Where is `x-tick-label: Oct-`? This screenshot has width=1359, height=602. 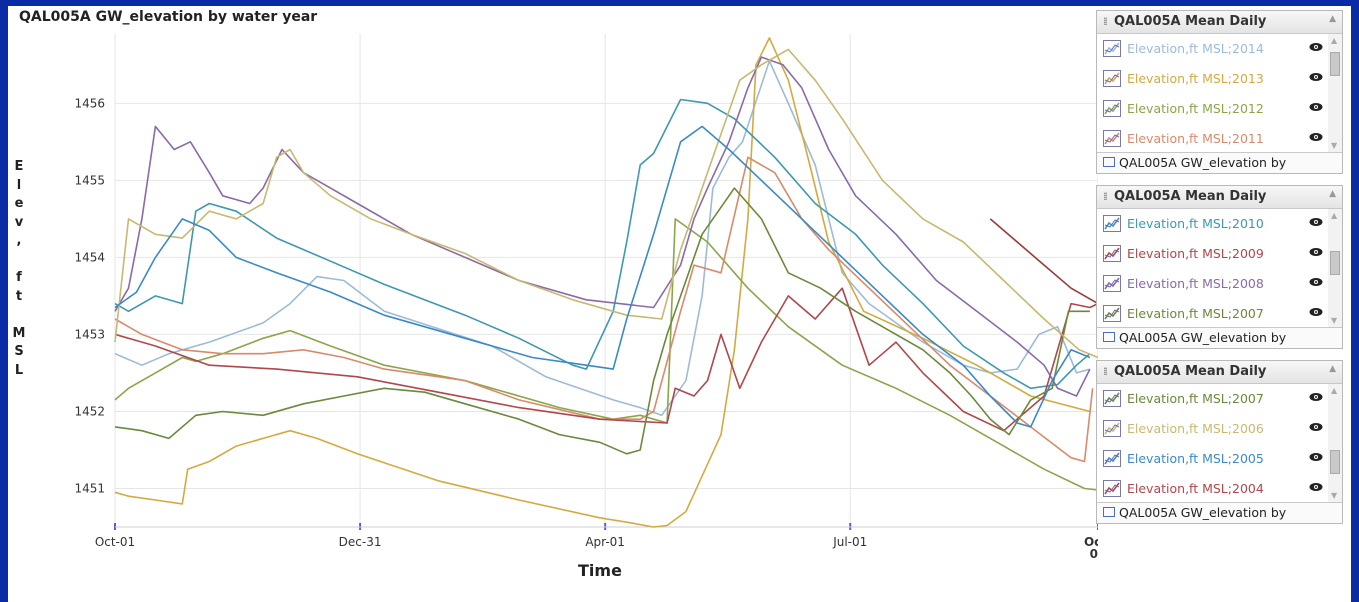 x-tick-label: Oct- is located at coordinates (1091, 542).